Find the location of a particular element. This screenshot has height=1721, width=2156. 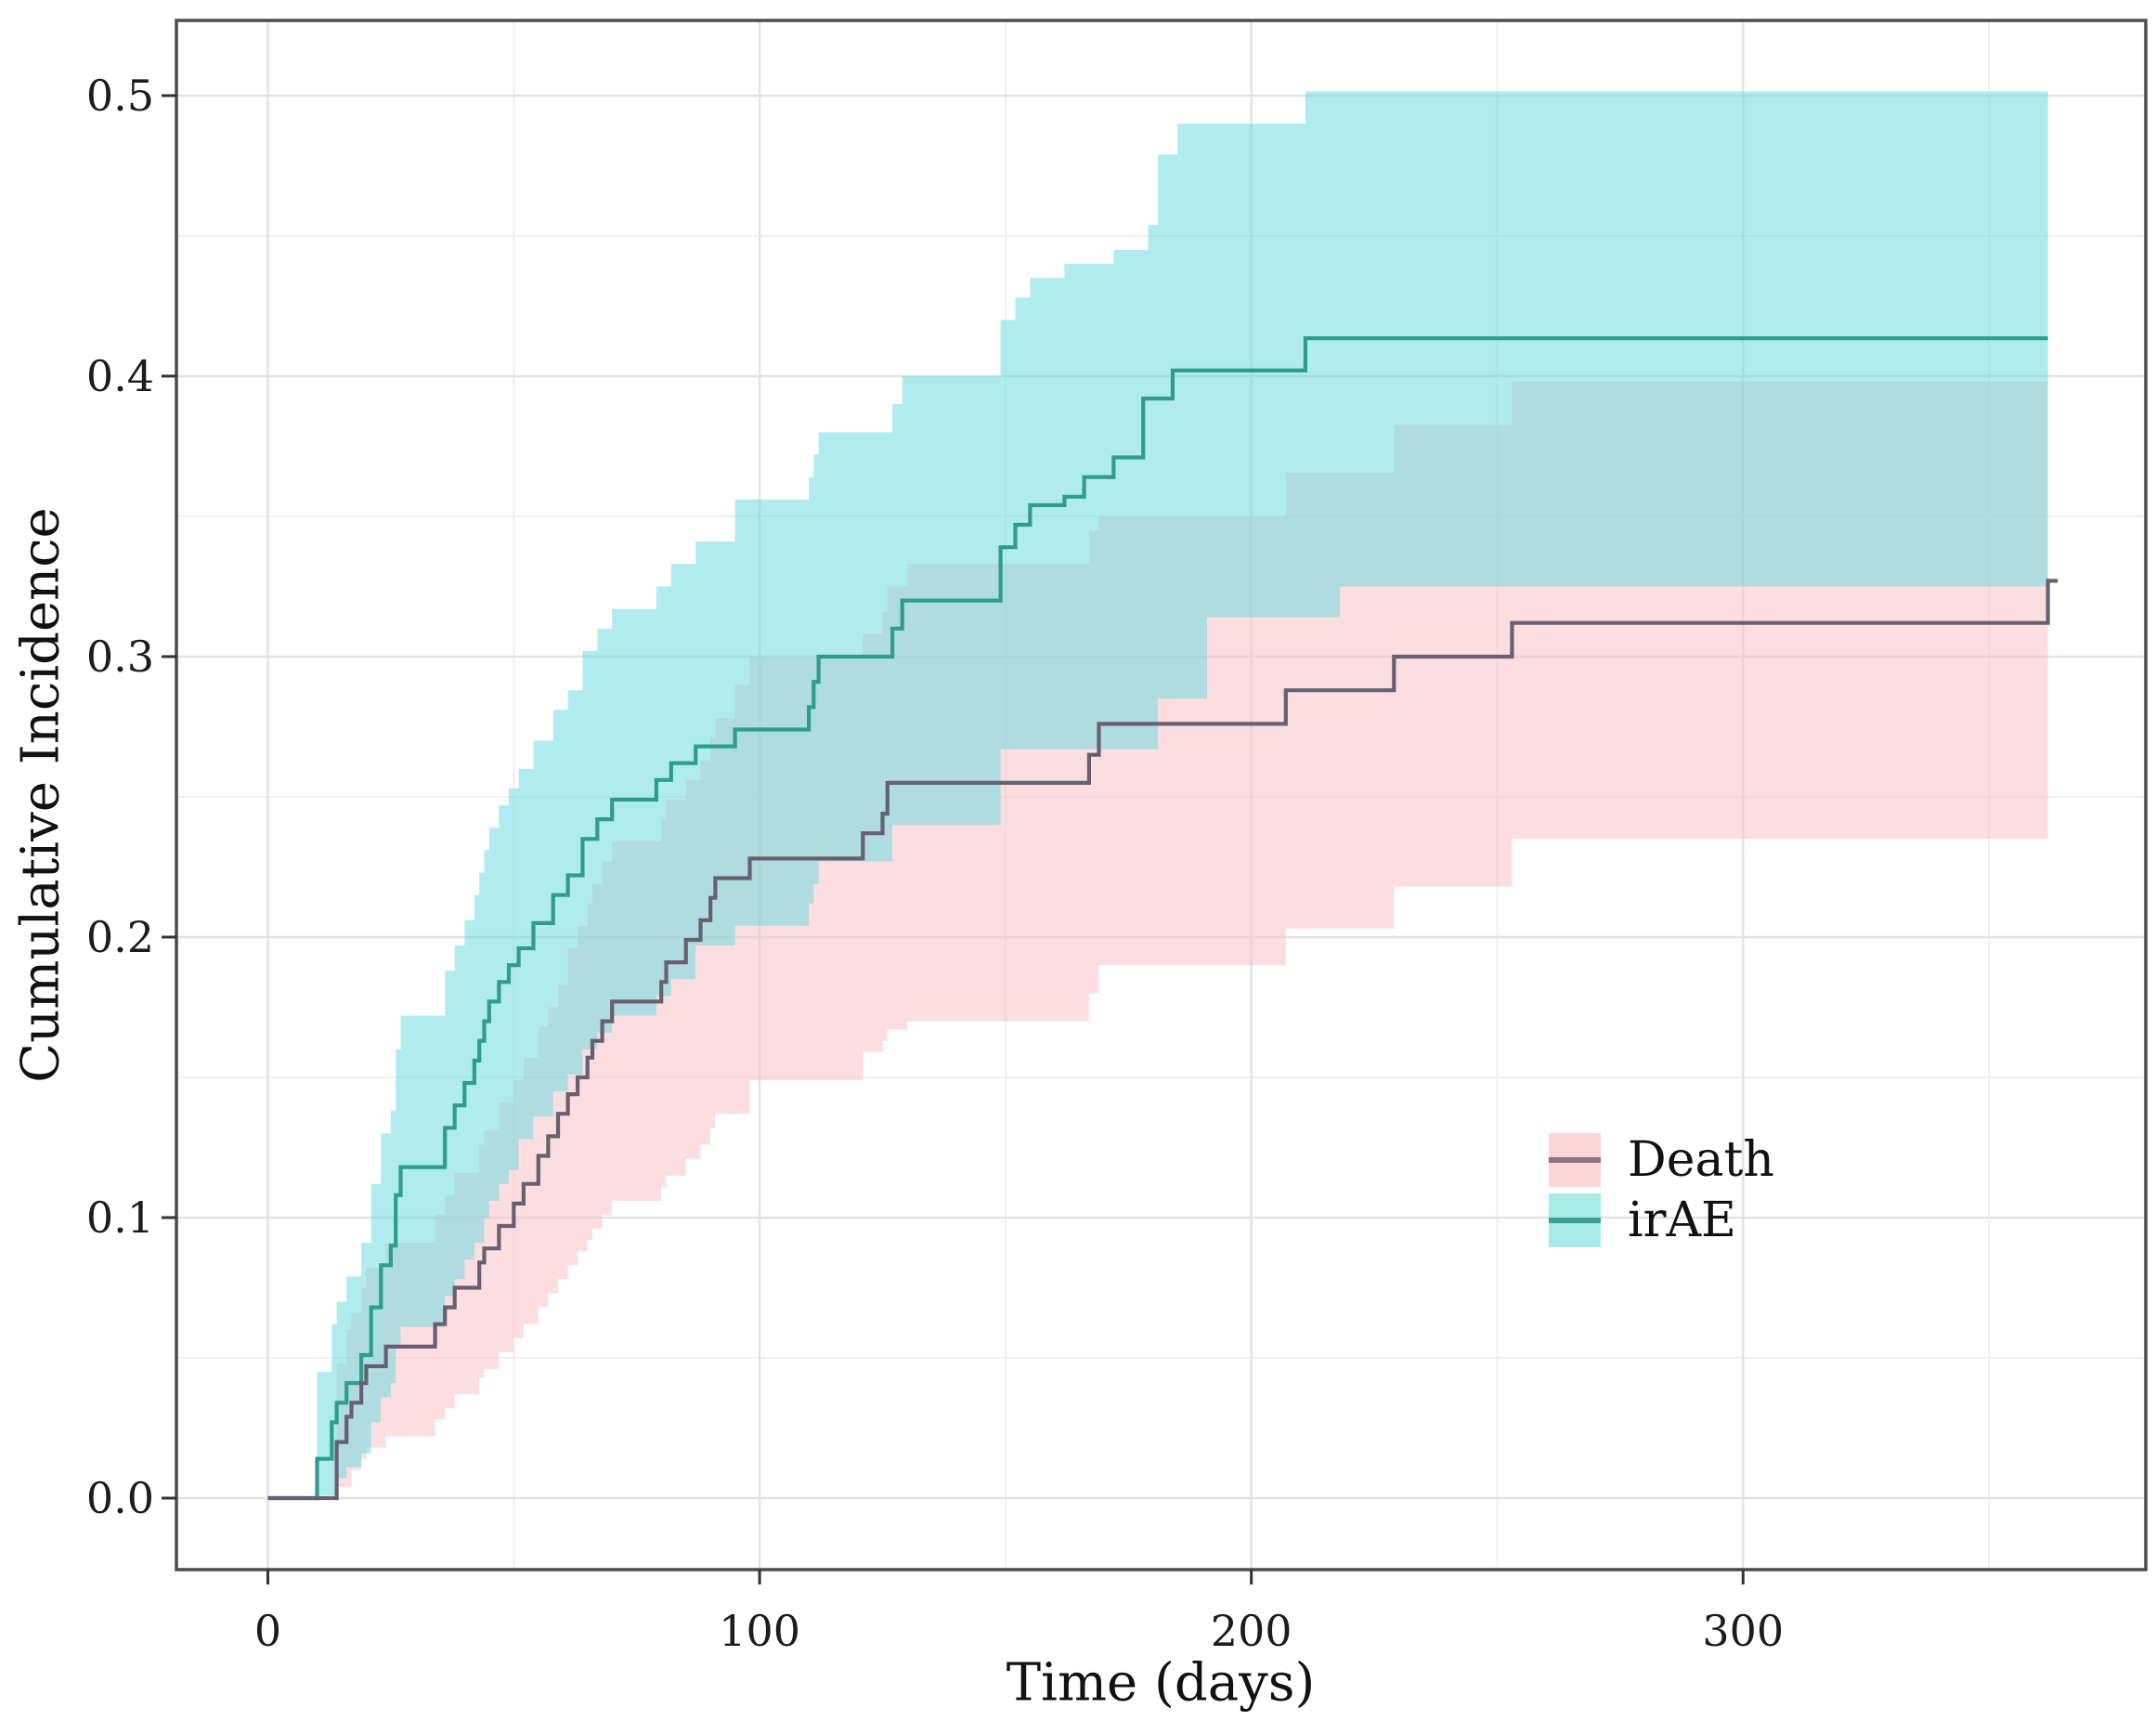

x-tick-label: 200 is located at coordinates (1251, 1631).